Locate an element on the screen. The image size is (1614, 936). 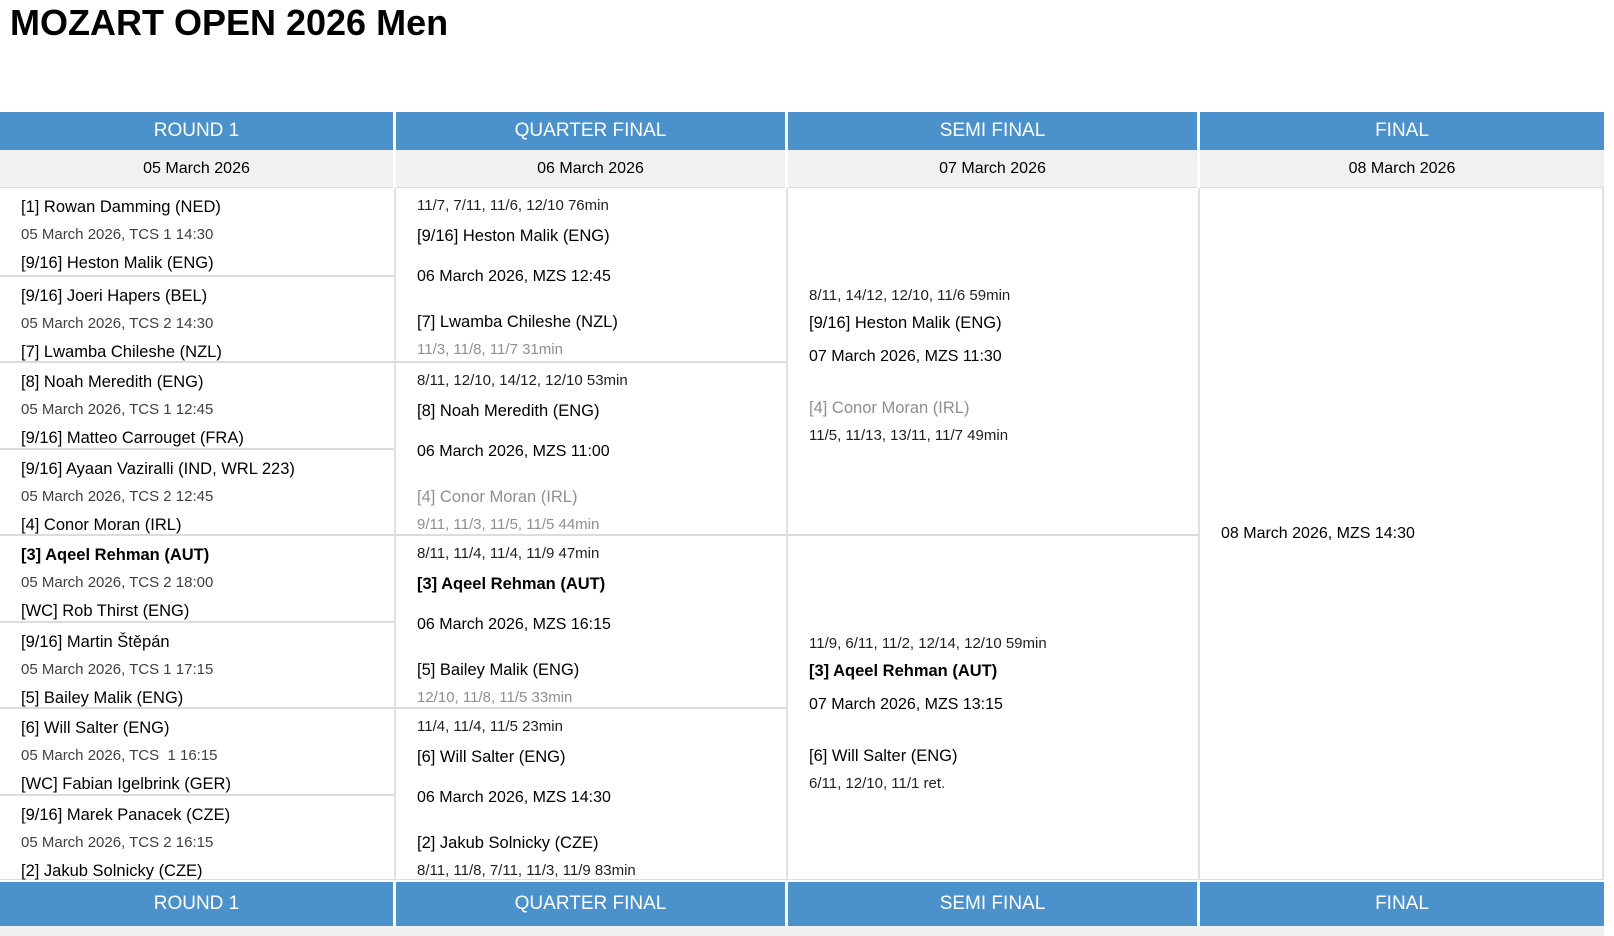
match-schedule: 06 March 2026, MZS 11:00 is located at coordinates (513, 451).